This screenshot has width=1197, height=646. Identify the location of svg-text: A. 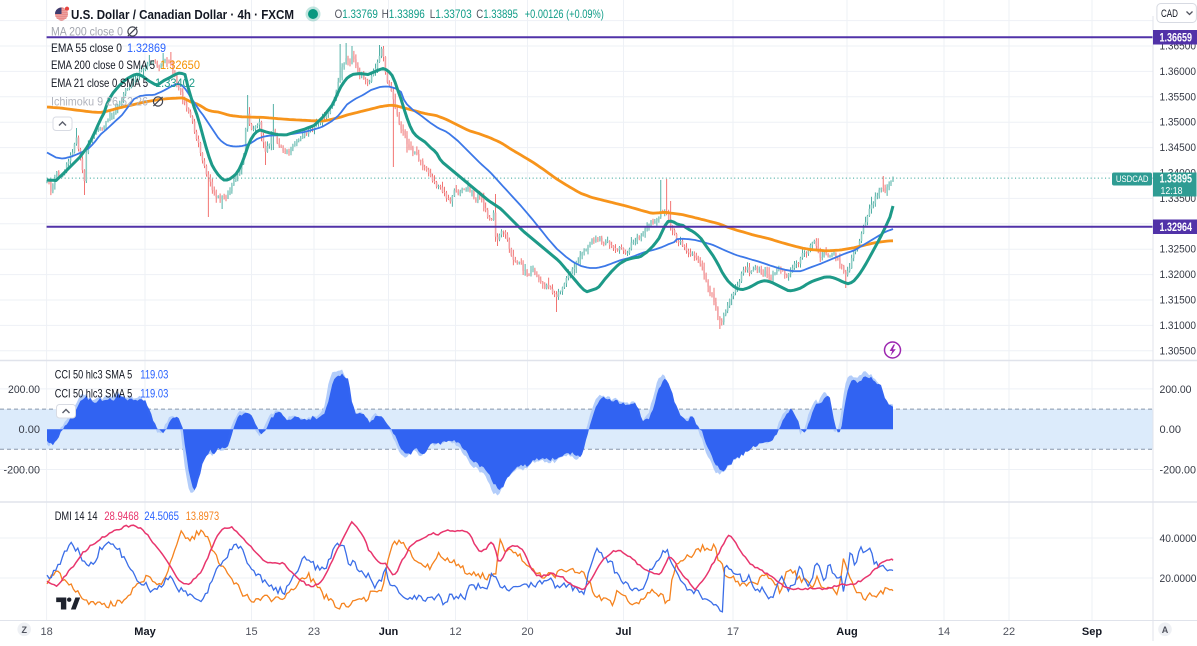
(1165, 630).